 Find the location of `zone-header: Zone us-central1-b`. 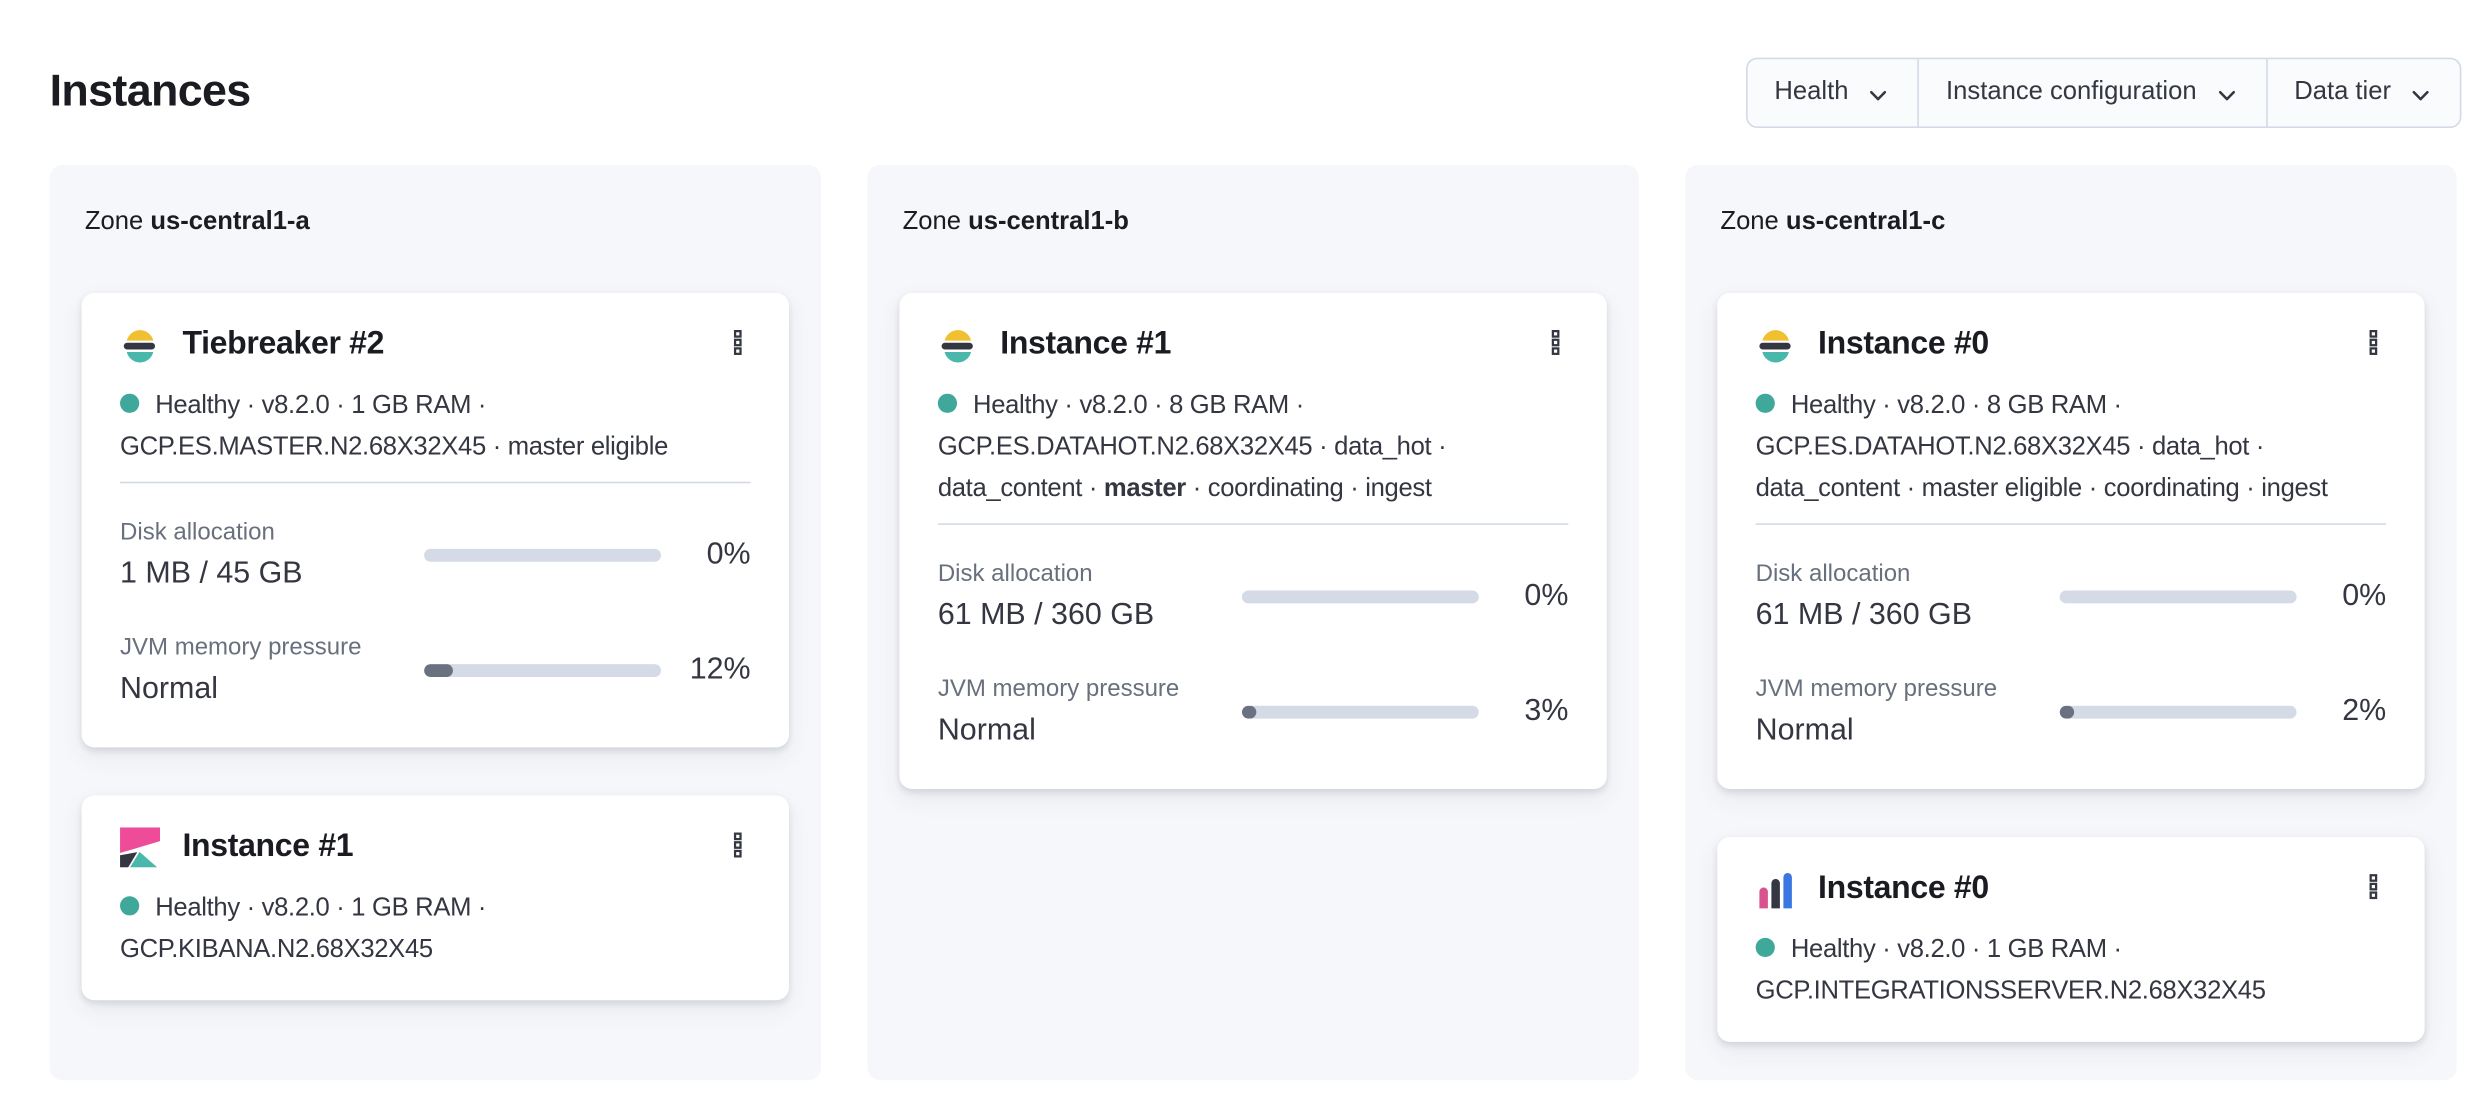

zone-header: Zone us-central1-b is located at coordinates (1255, 222).